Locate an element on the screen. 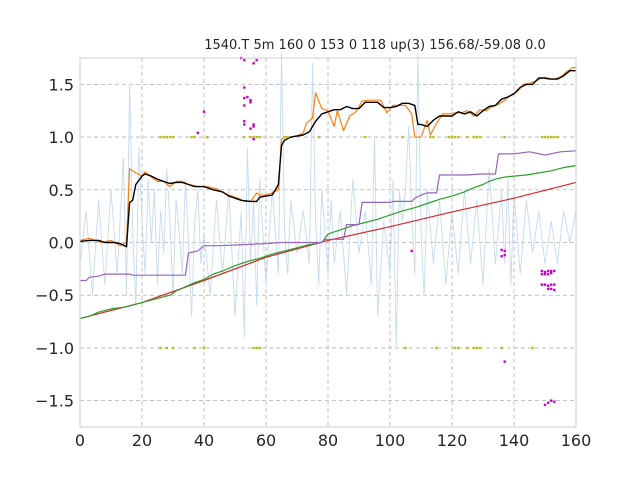 The image size is (640, 480). x-tick-label: 100 is located at coordinates (390, 440).